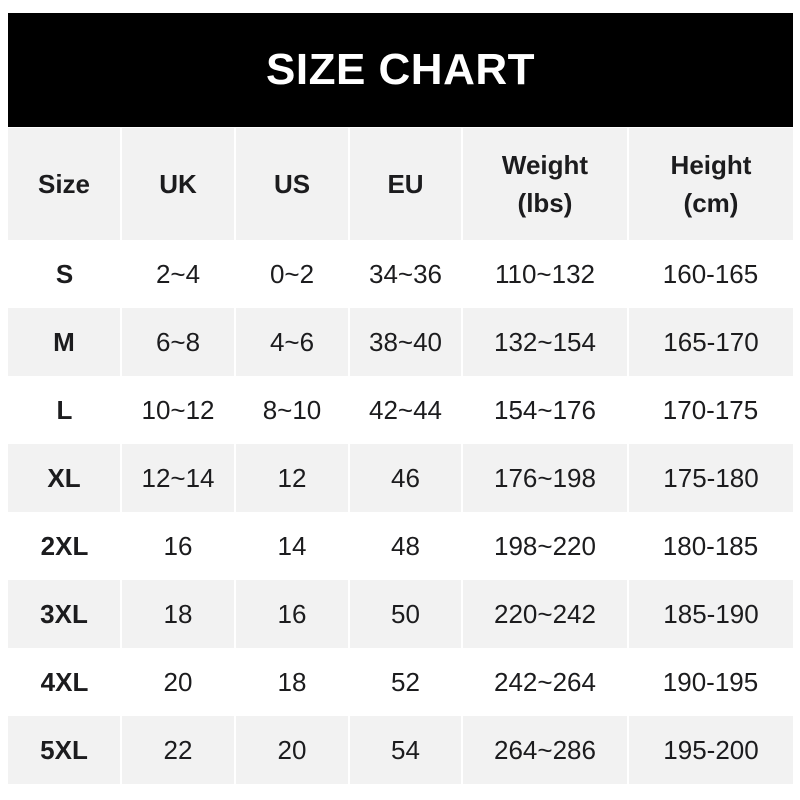 This screenshot has height=800, width=800. I want to click on header-height: Height (cm), so click(710, 184).